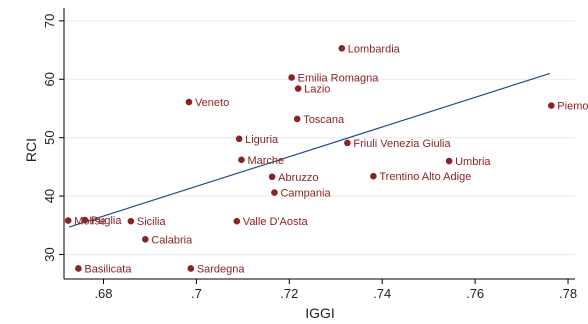 The height and width of the screenshot is (324, 588). I want to click on point-label: Lazio, so click(317, 90).